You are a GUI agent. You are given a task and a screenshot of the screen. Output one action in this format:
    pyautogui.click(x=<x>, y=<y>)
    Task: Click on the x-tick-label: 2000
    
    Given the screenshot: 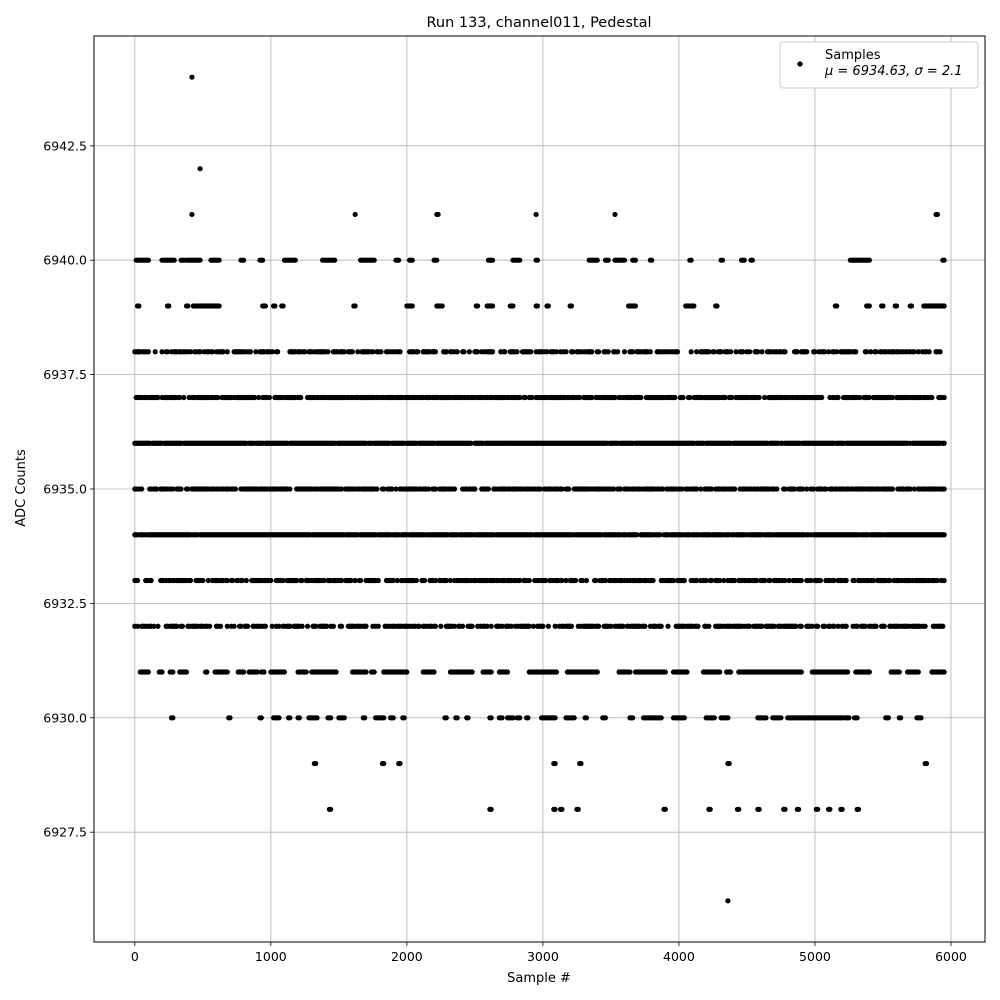 What is the action you would take?
    pyautogui.click(x=407, y=956)
    